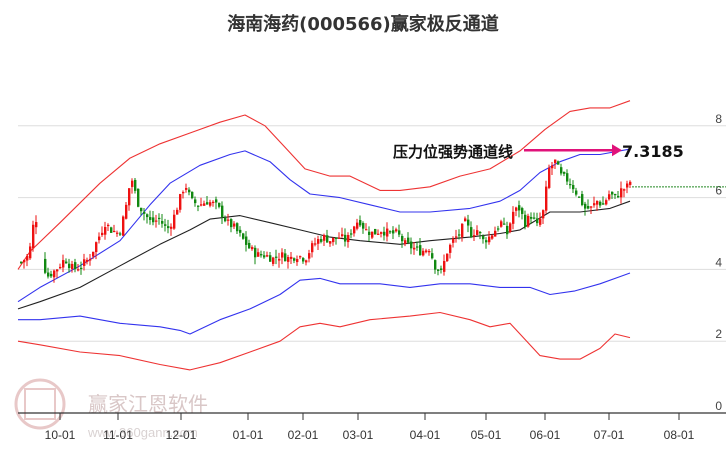  Describe the element at coordinates (609, 435) in the screenshot. I see `x-tick-label: 07-01` at that location.